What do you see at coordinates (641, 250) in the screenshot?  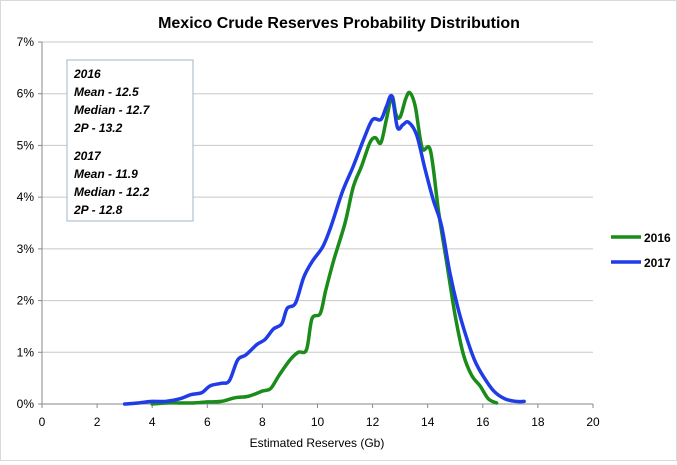 I see `legend: 2016 2017` at bounding box center [641, 250].